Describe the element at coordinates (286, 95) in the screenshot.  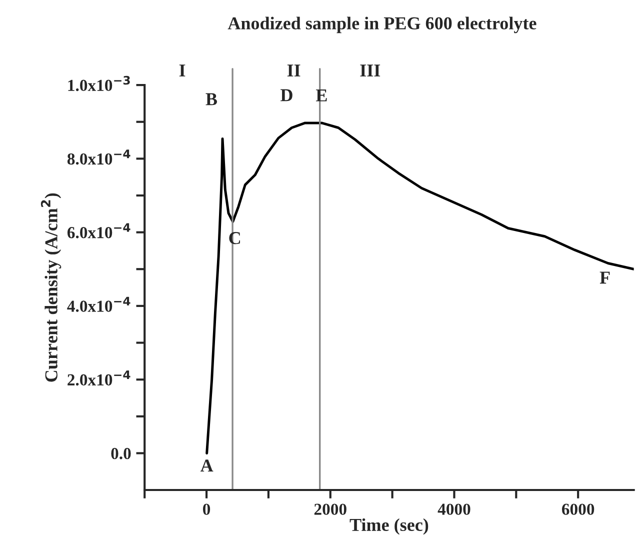
I see `annotation: D` at that location.